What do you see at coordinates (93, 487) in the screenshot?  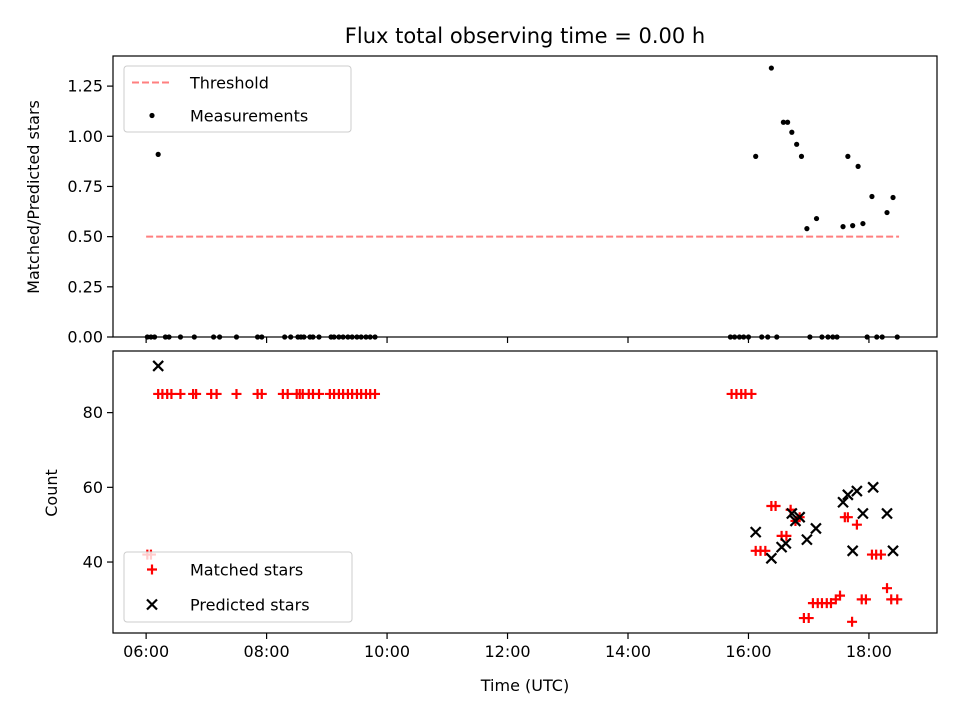 I see `bottom-y-tick-label: 60` at bounding box center [93, 487].